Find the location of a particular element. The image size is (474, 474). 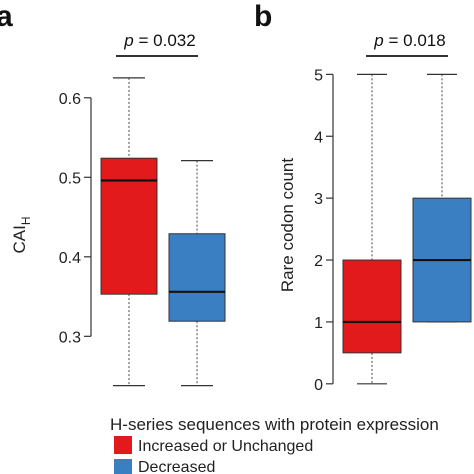

panel-b-ylabel: Rare codon count is located at coordinates (287, 225).